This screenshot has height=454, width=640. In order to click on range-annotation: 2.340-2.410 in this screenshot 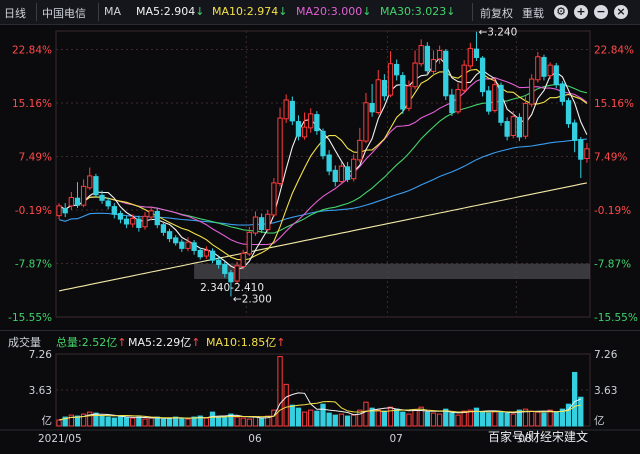, I will do `click(232, 288)`.